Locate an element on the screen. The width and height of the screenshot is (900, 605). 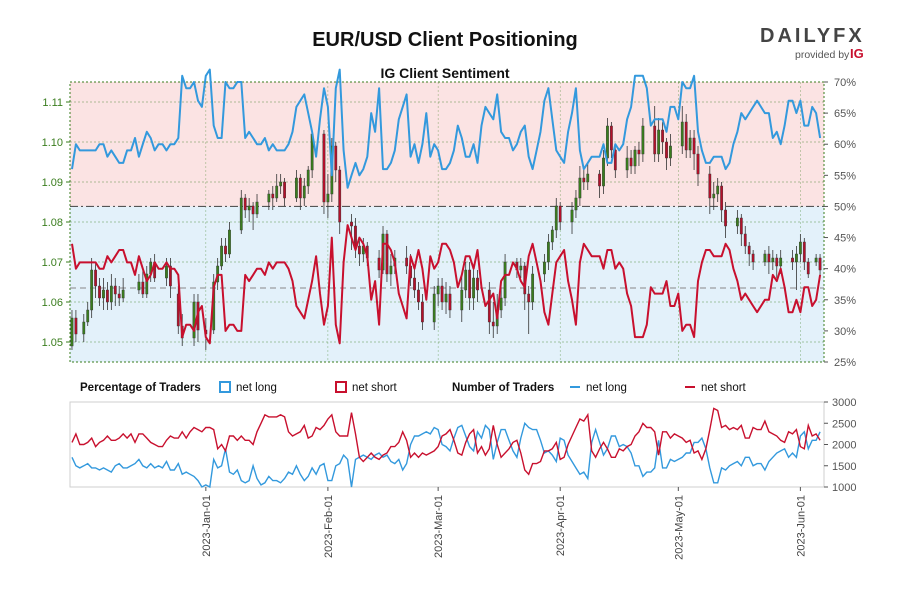
pct-tick-label: 30% is located at coordinates (845, 332).